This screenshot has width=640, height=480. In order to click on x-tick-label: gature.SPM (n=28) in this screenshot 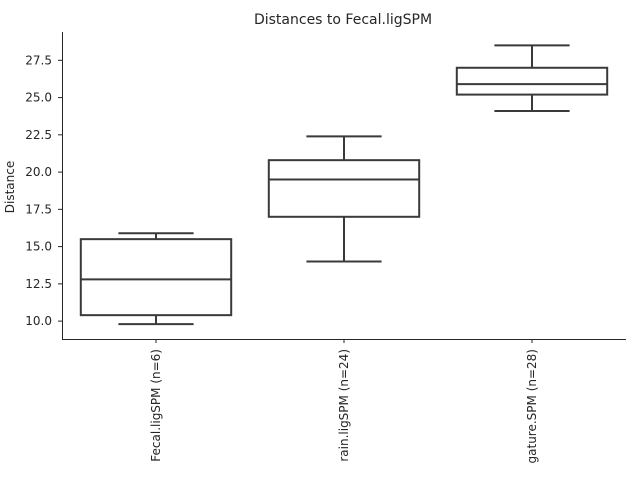, I will do `click(532, 406)`.